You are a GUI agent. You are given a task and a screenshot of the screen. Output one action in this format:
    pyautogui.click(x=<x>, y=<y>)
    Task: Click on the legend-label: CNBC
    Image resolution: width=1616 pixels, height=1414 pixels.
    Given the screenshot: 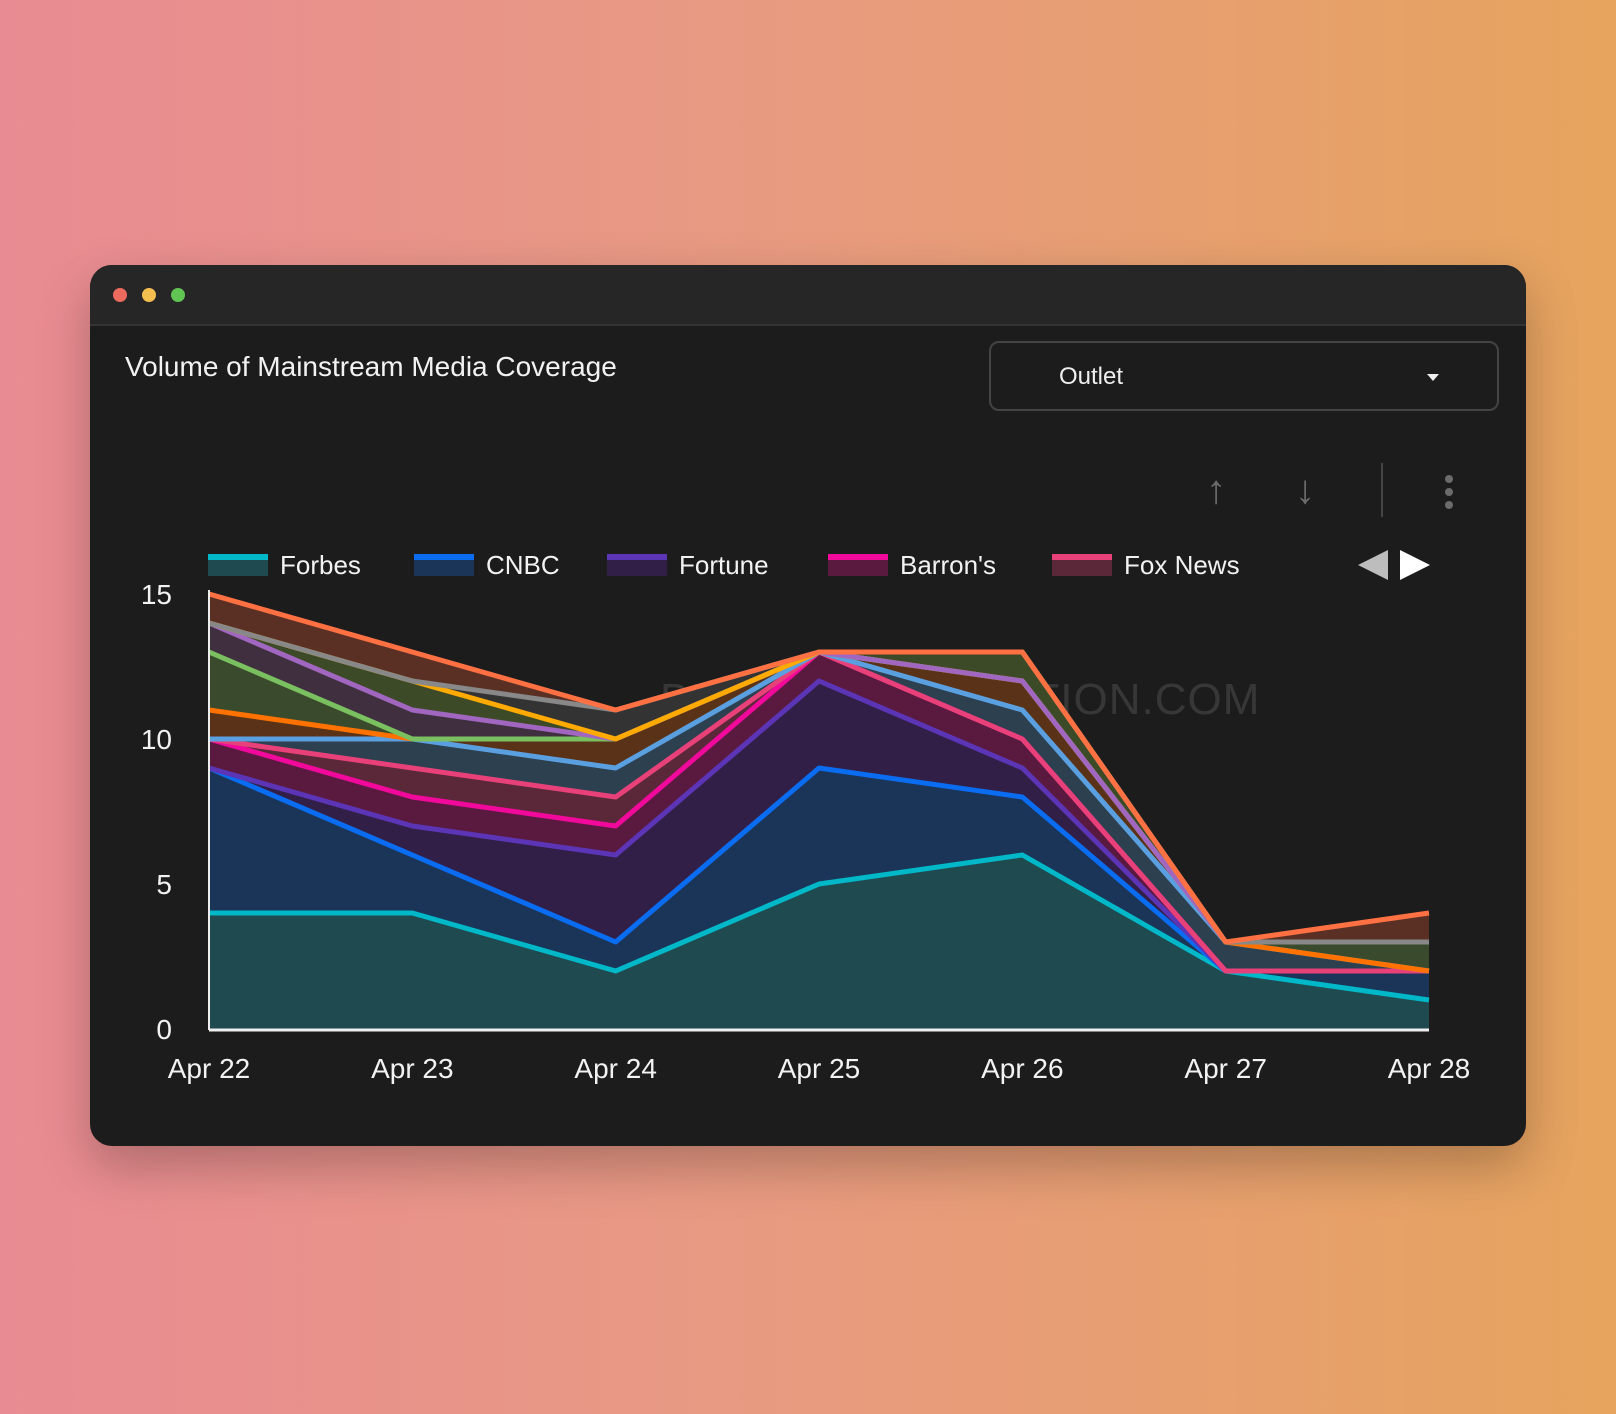 What is the action you would take?
    pyautogui.click(x=523, y=564)
    